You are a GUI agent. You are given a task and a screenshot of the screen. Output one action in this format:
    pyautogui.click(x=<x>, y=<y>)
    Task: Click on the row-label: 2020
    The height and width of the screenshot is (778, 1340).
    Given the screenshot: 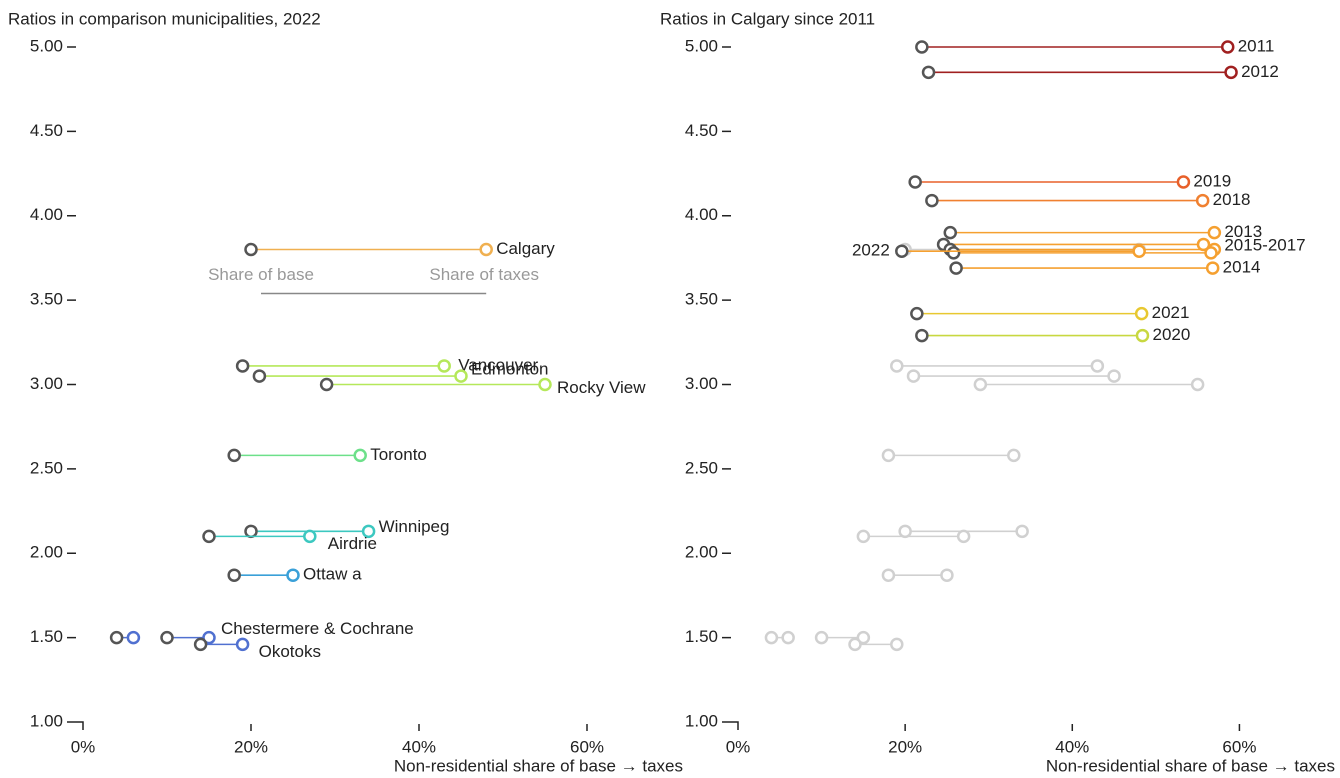 What is the action you would take?
    pyautogui.click(x=1171, y=334)
    